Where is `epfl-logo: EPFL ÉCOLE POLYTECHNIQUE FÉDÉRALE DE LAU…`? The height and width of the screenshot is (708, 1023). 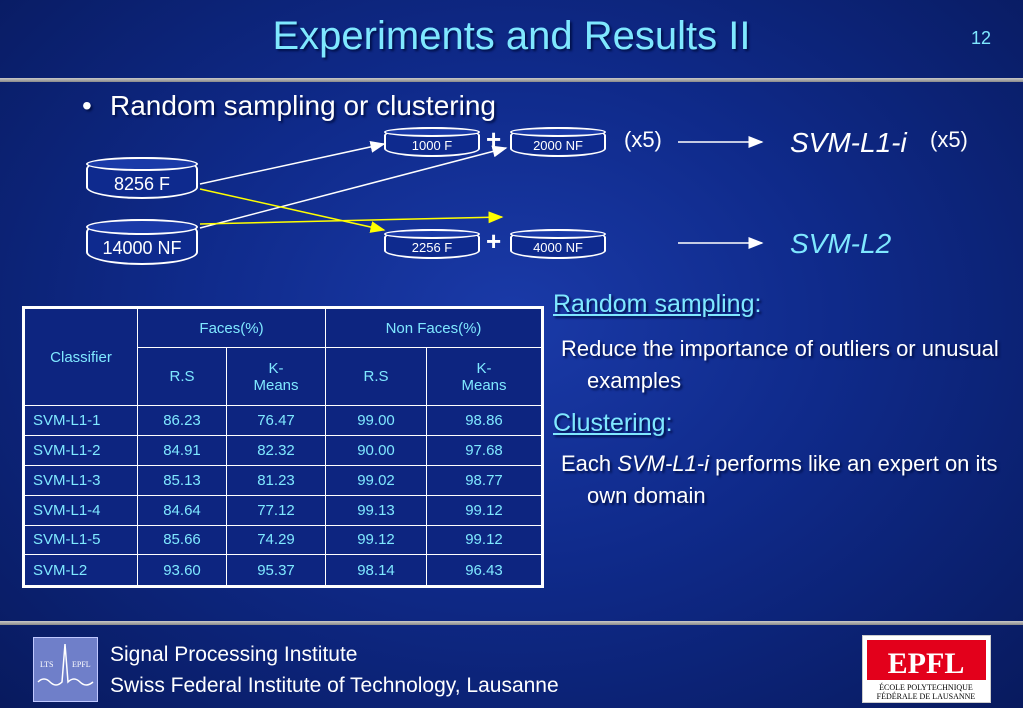
epfl-logo: EPFL ÉCOLE POLYTECHNIQUE FÉDÉRALE DE LAU… is located at coordinates (926, 669).